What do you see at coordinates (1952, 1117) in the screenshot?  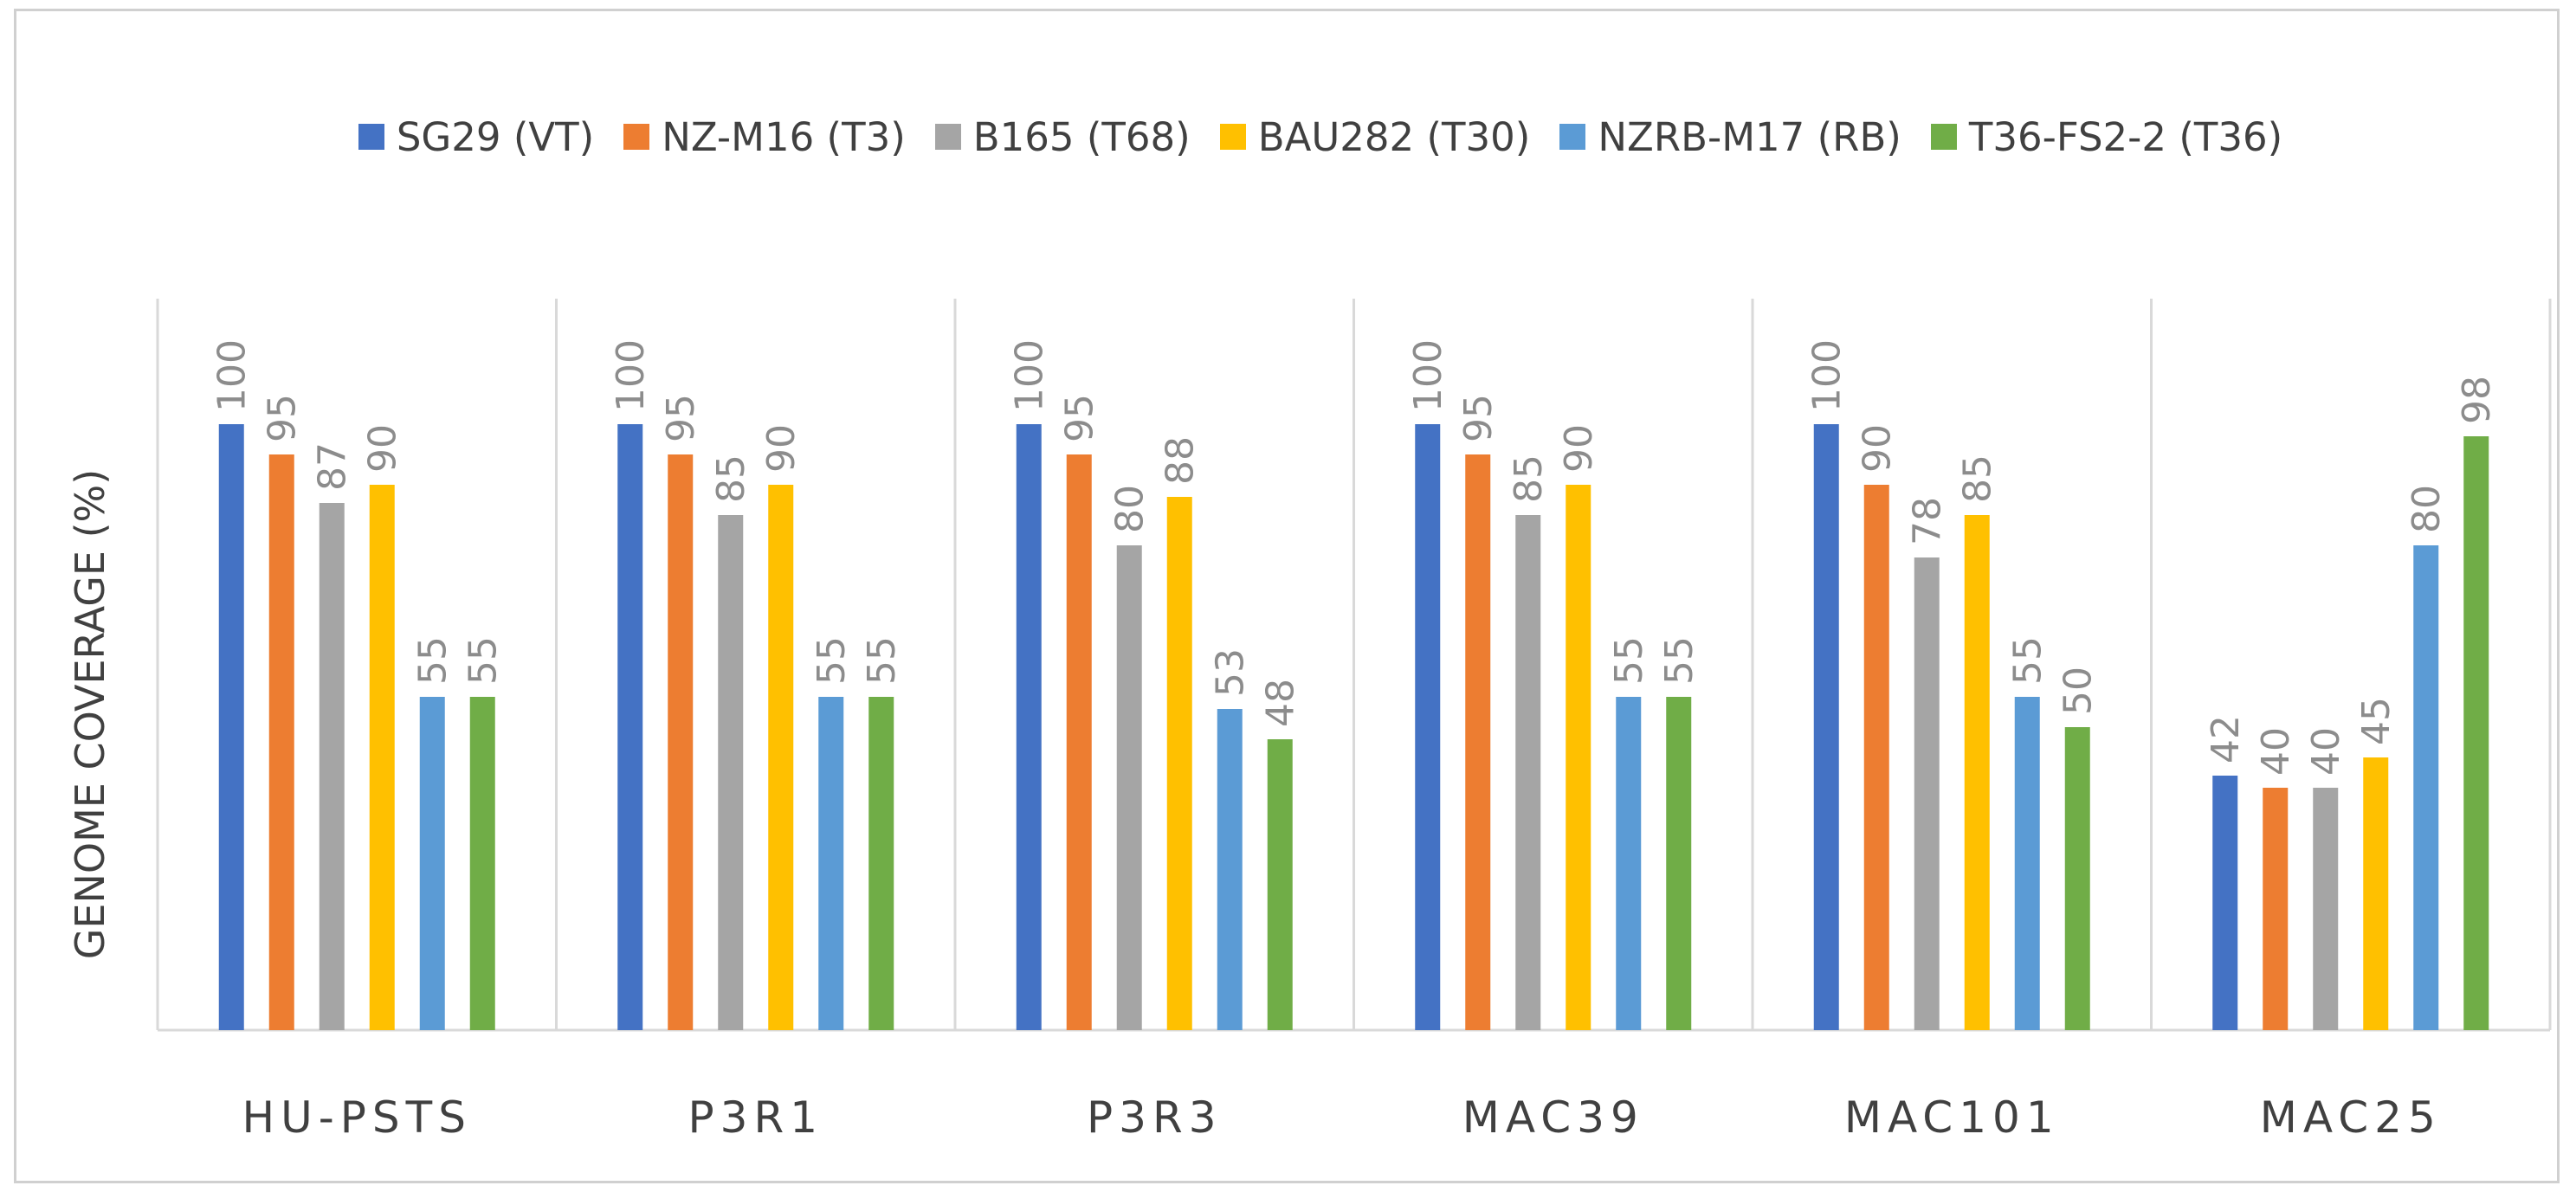 I see `x-tick-label: MAC101` at bounding box center [1952, 1117].